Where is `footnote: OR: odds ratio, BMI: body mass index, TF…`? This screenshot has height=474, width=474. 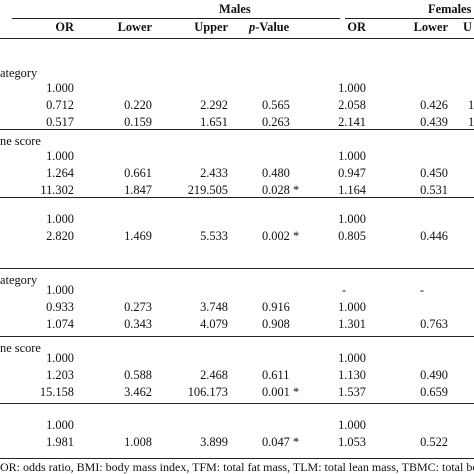 footnote: OR: odds ratio, BMI: body mass index, TF… is located at coordinates (237, 467).